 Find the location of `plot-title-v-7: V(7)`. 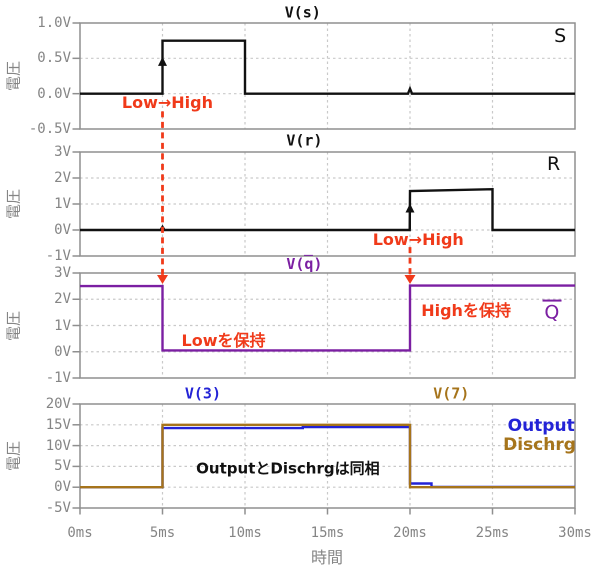

plot-title-v-7: V(7) is located at coordinates (451, 393).